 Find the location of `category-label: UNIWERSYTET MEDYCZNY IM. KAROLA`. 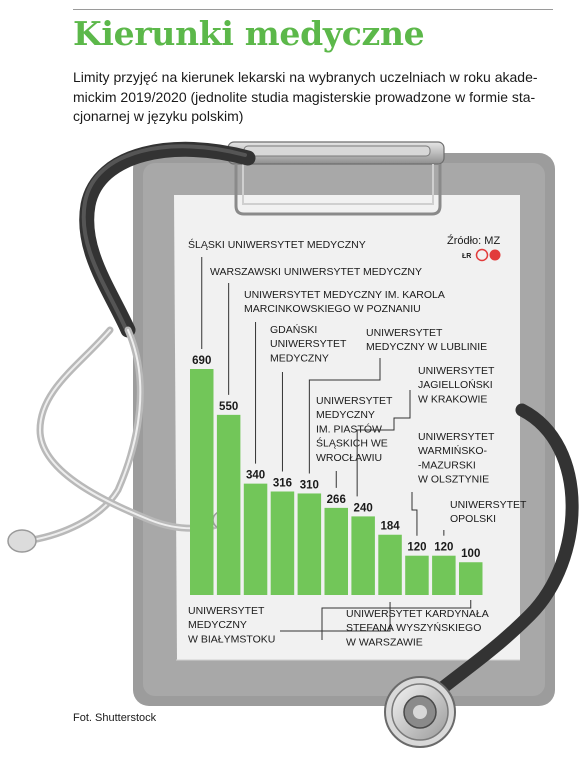

category-label: UNIWERSYTET MEDYCZNY IM. KAROLA is located at coordinates (344, 295).